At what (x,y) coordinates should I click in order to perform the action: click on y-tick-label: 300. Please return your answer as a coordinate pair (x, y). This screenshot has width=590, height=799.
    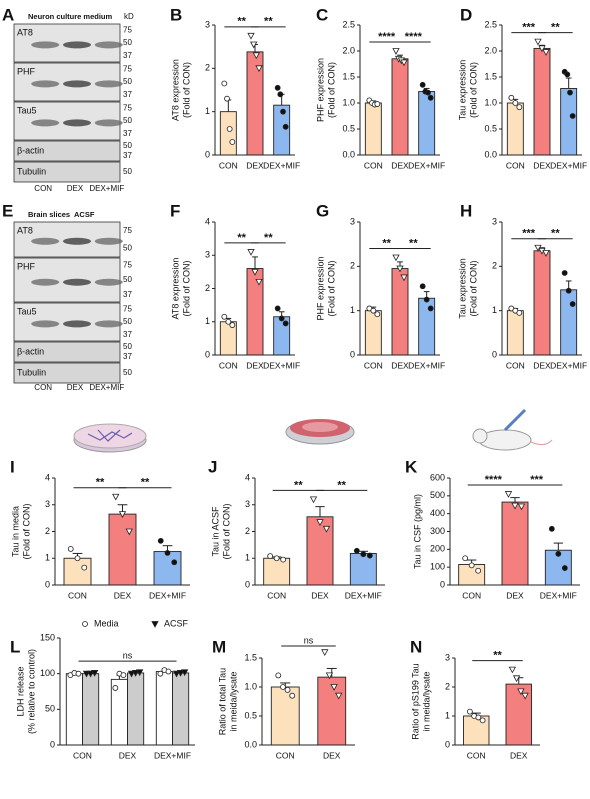
    Looking at the image, I should click on (437, 531).